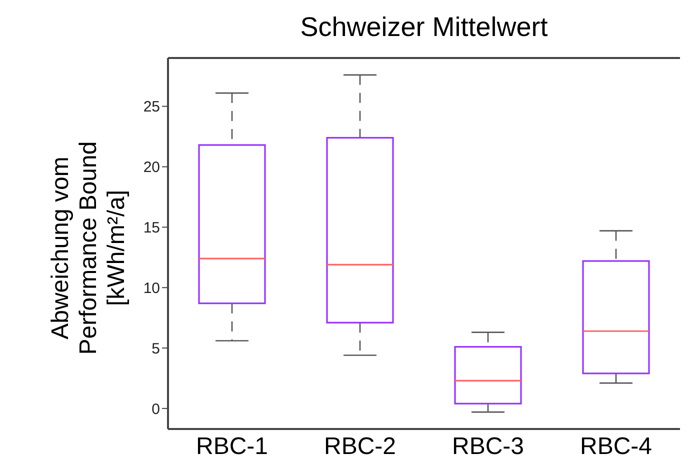 The width and height of the screenshot is (688, 474). What do you see at coordinates (156, 409) in the screenshot?
I see `y-tick-label: 0` at bounding box center [156, 409].